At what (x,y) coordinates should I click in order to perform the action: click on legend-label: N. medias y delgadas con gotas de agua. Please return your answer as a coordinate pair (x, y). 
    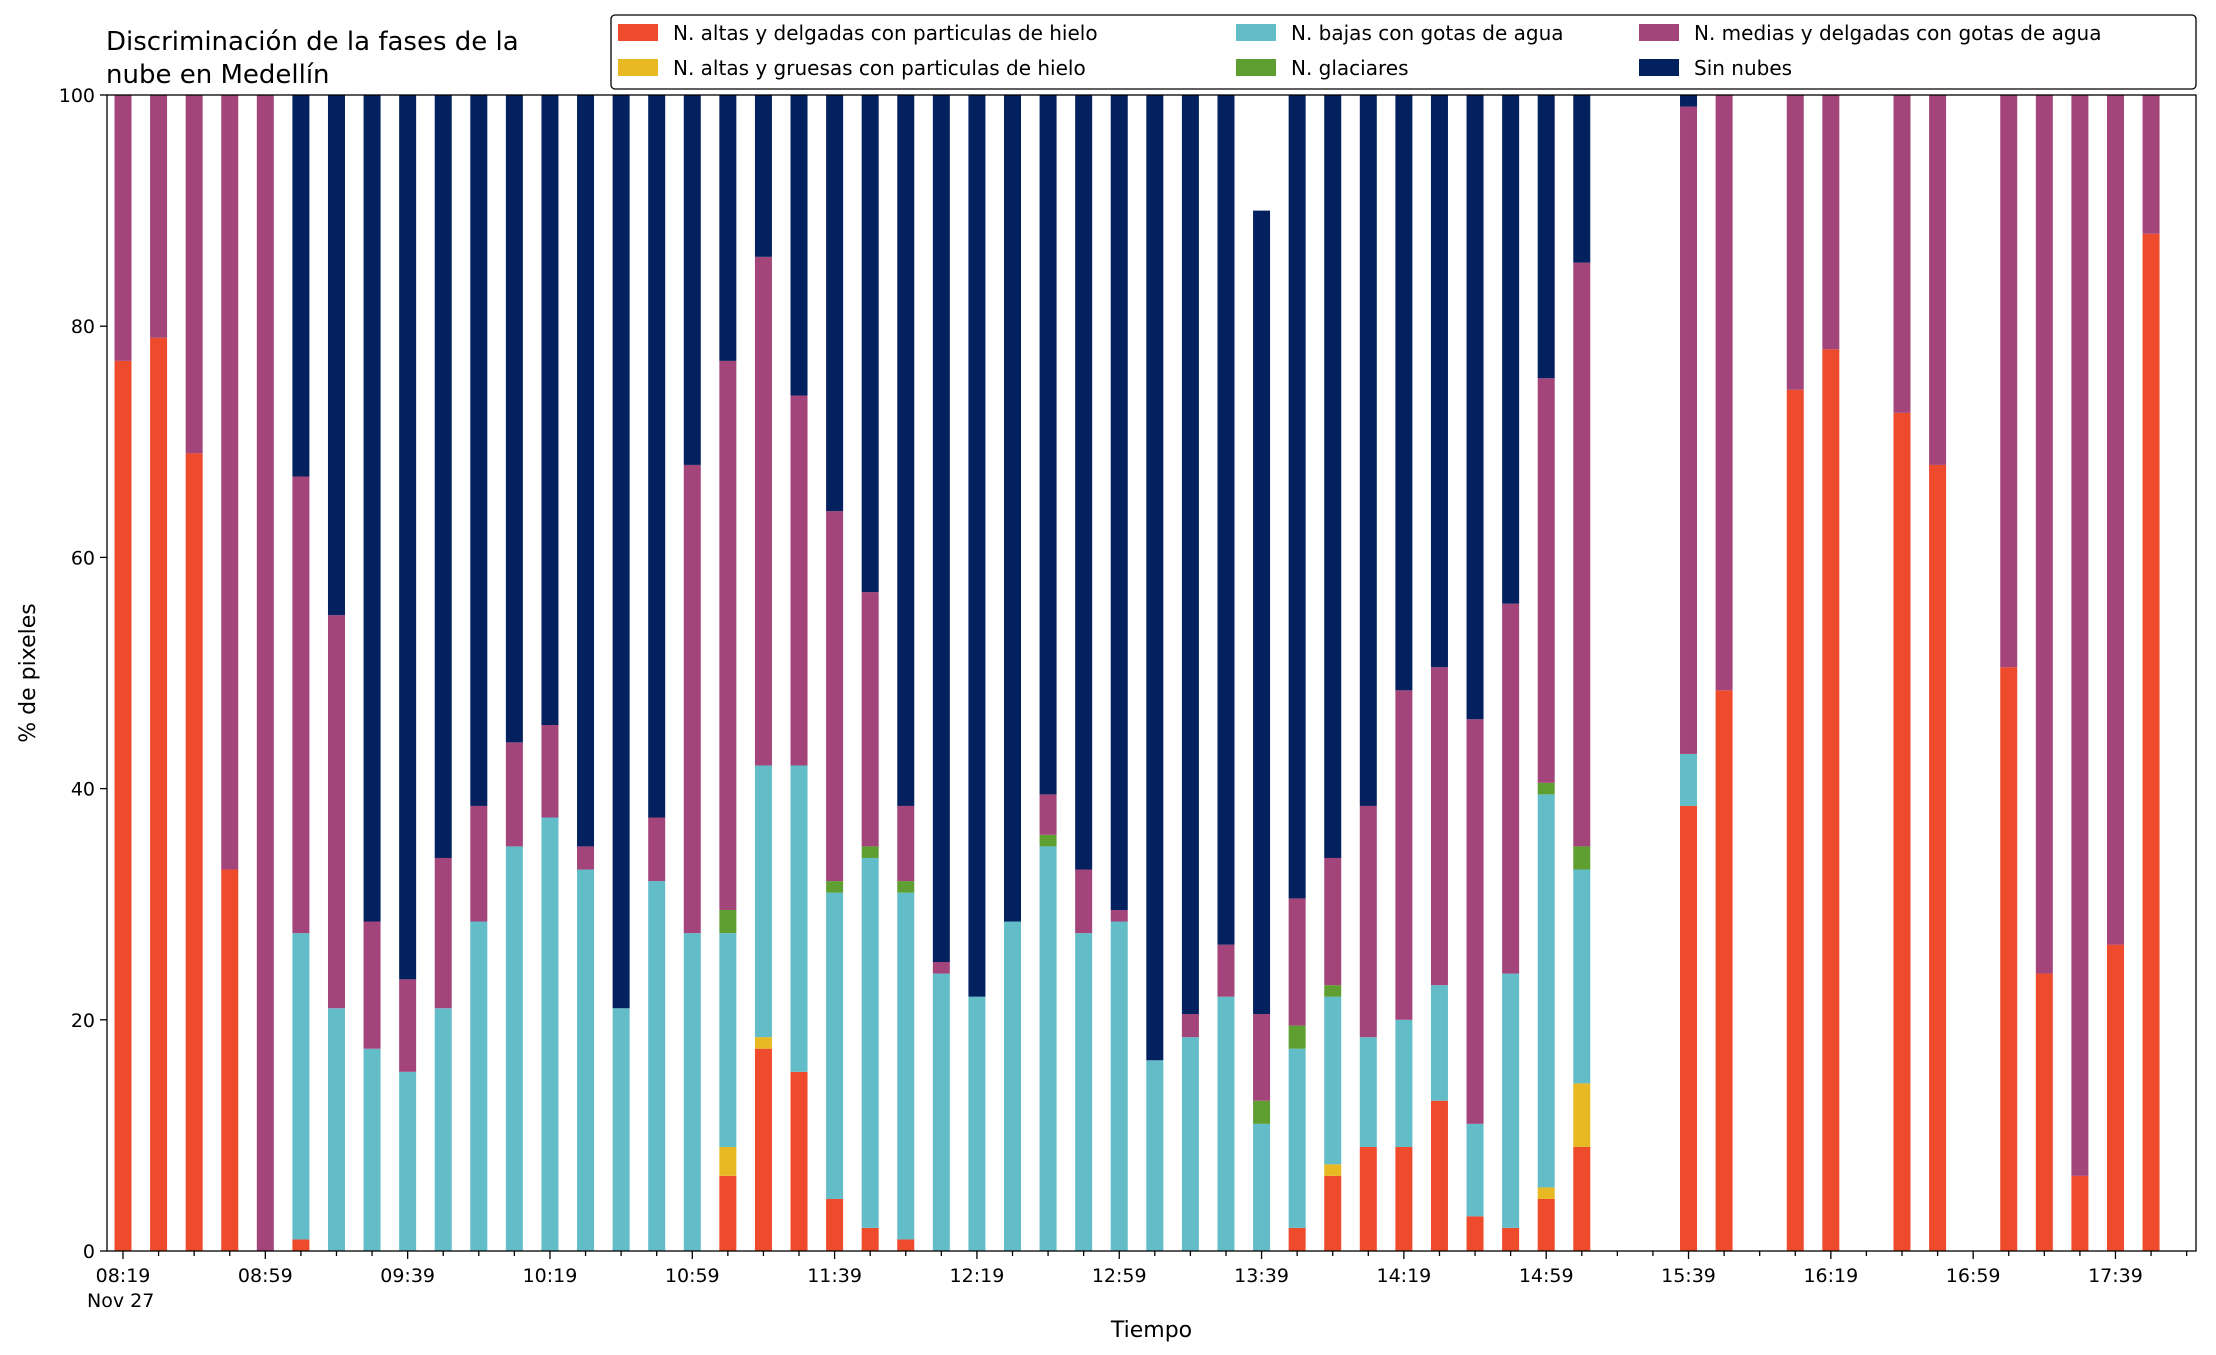
    Looking at the image, I should click on (1898, 33).